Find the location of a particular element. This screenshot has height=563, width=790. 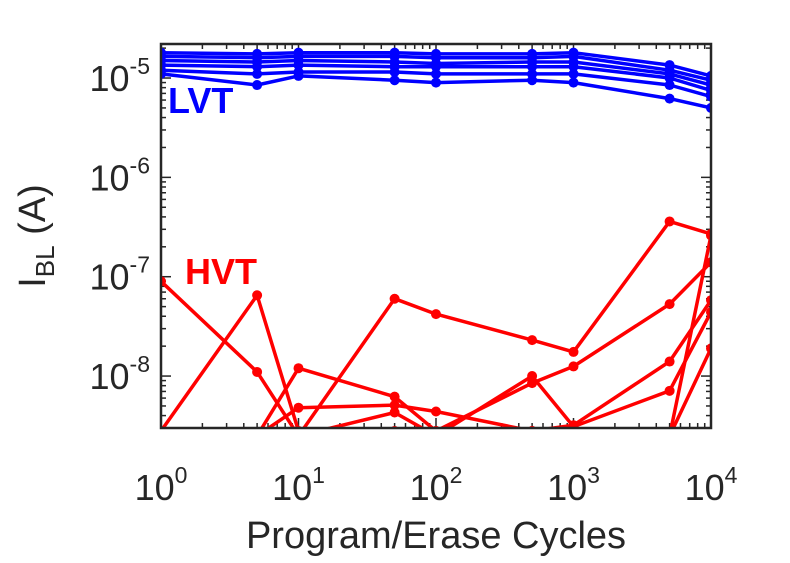

x-tick-label: 10⁰ is located at coordinates (161, 485).